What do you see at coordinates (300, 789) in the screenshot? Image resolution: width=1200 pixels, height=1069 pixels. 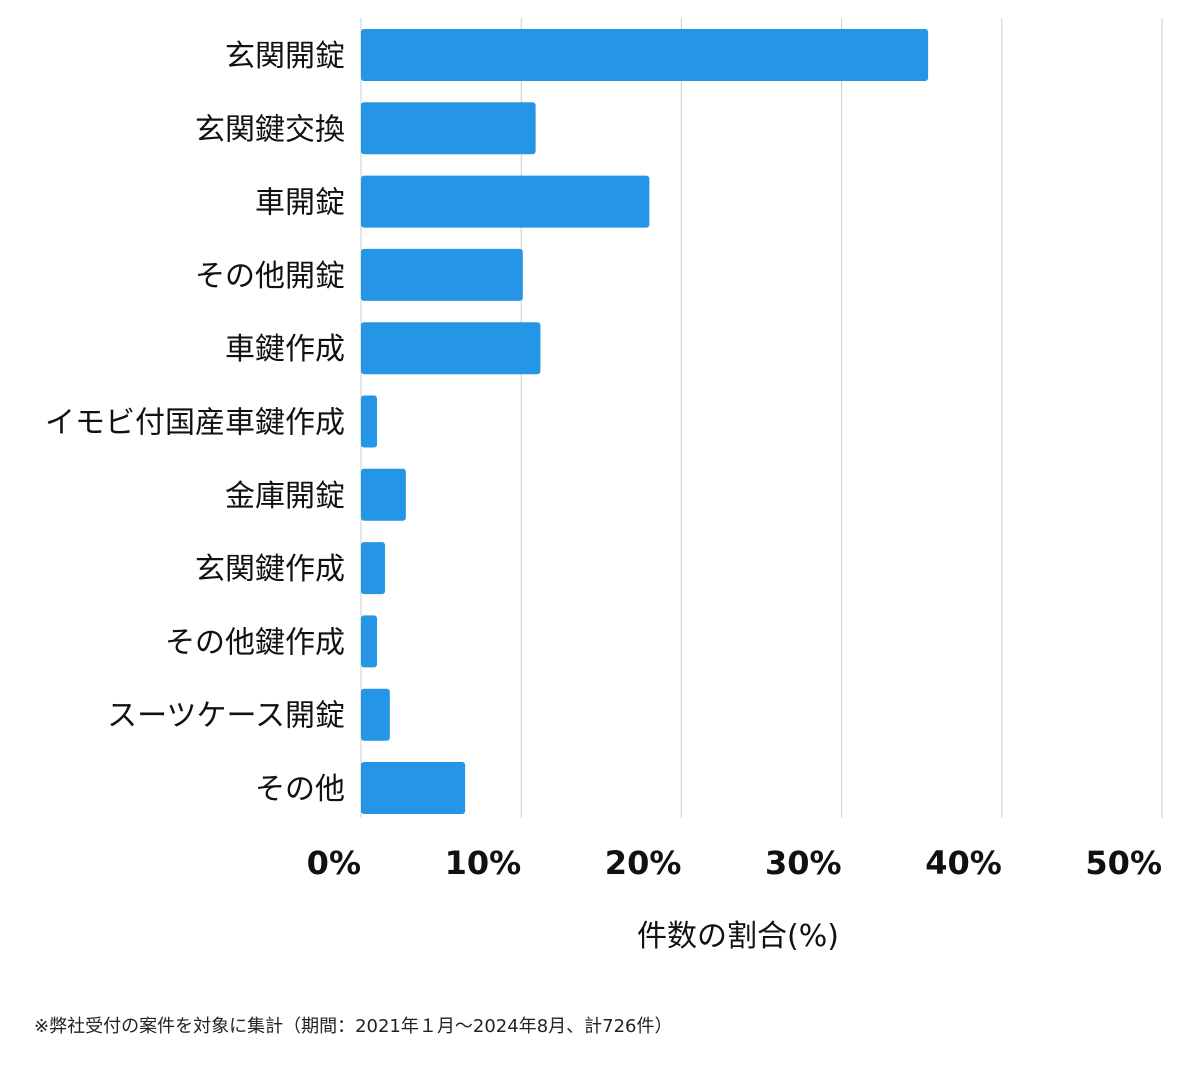 I see `category-label: その他` at bounding box center [300, 789].